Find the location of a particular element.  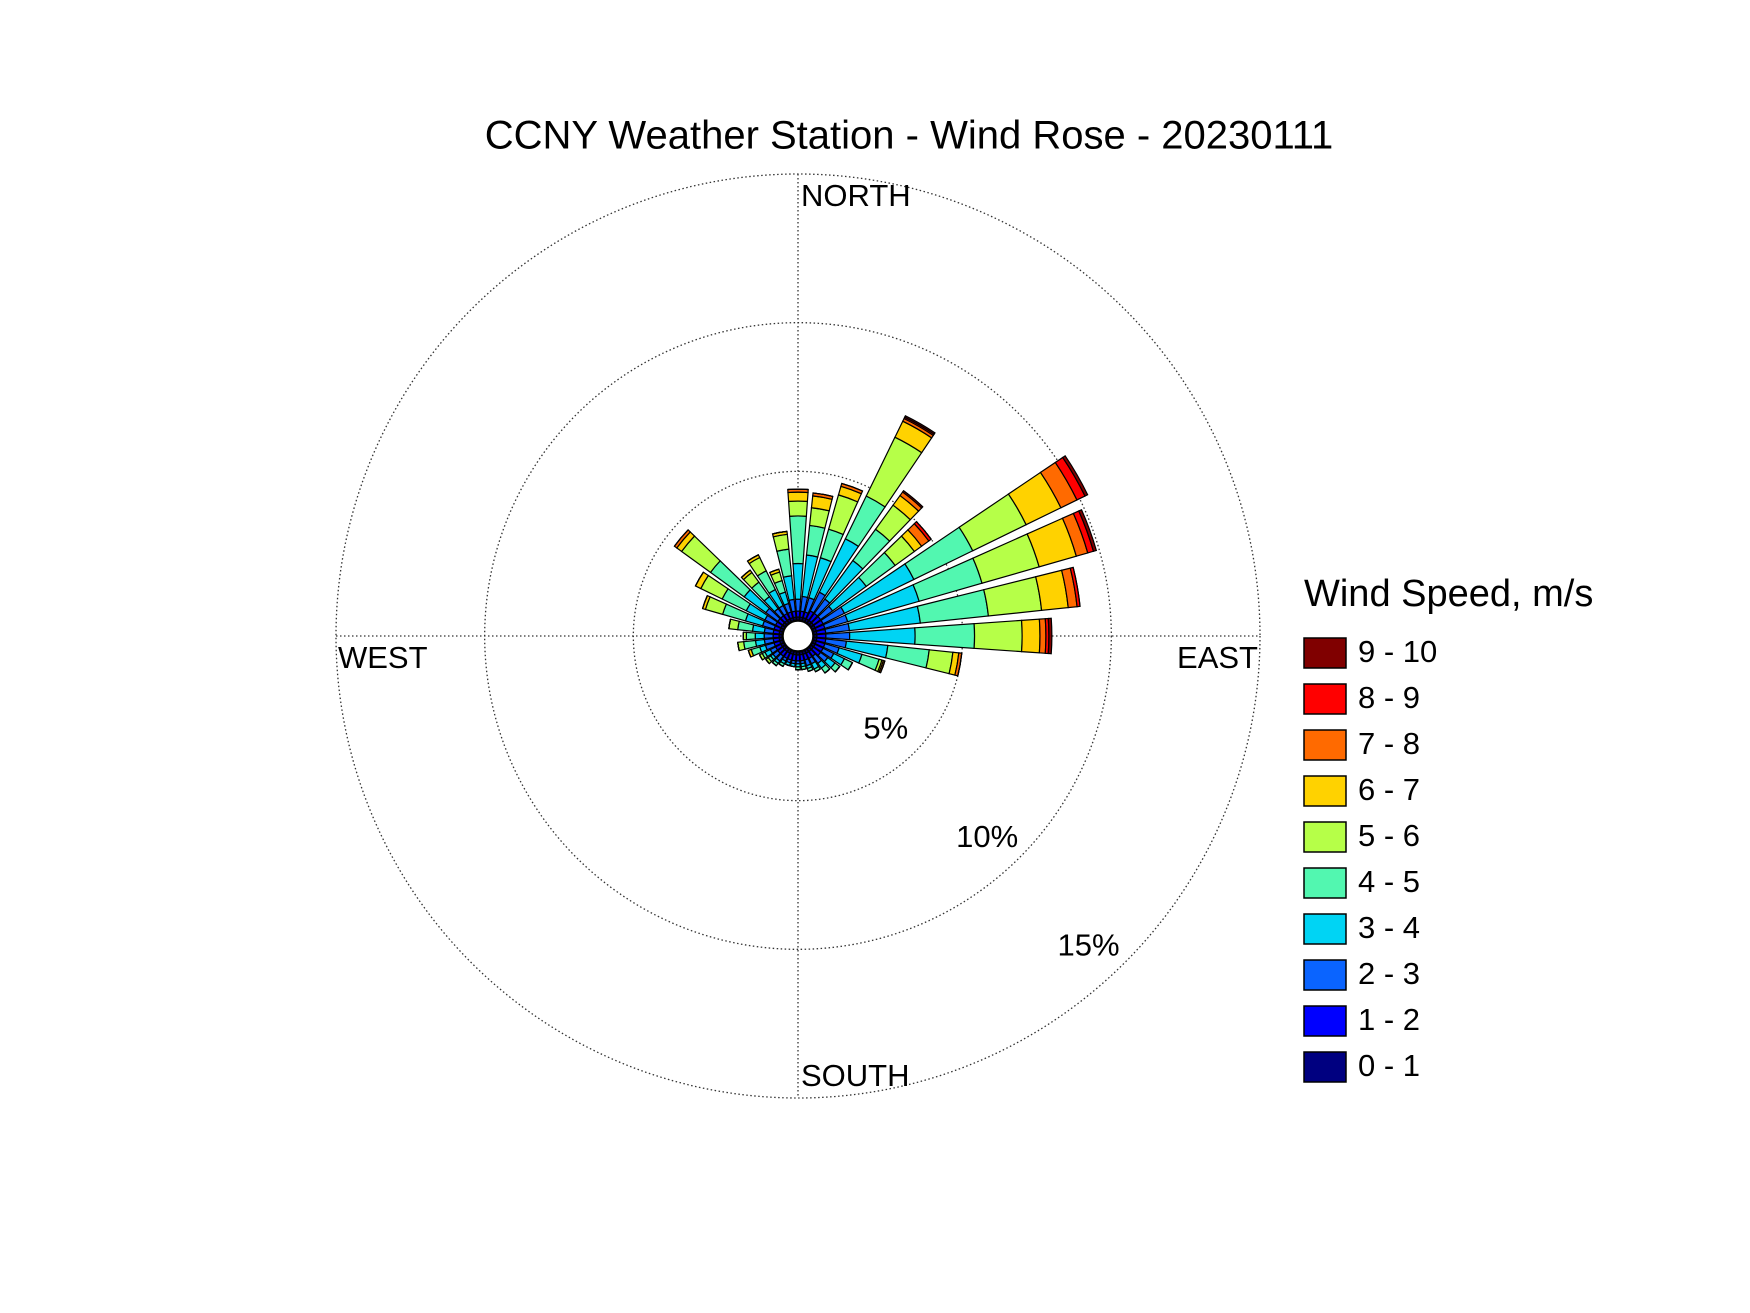

legend-label: 2 - 3 is located at coordinates (1389, 973).